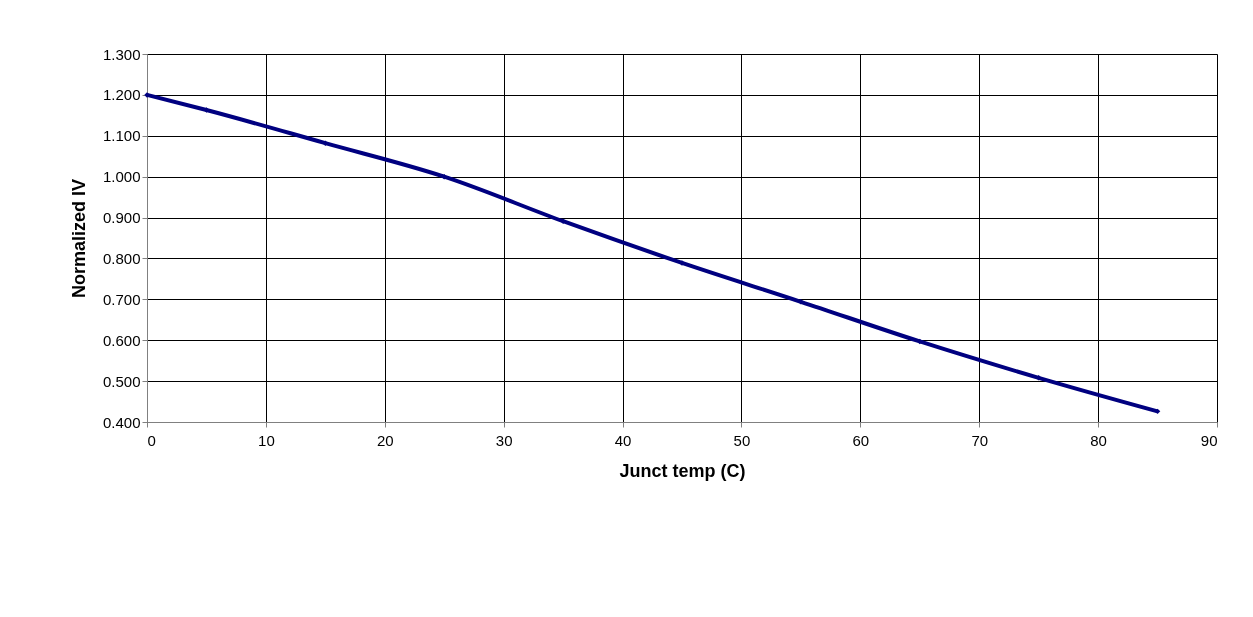 This screenshot has height=617, width=1253. Describe the element at coordinates (78, 238) in the screenshot. I see `y-axis-title: Normalized IV` at that location.